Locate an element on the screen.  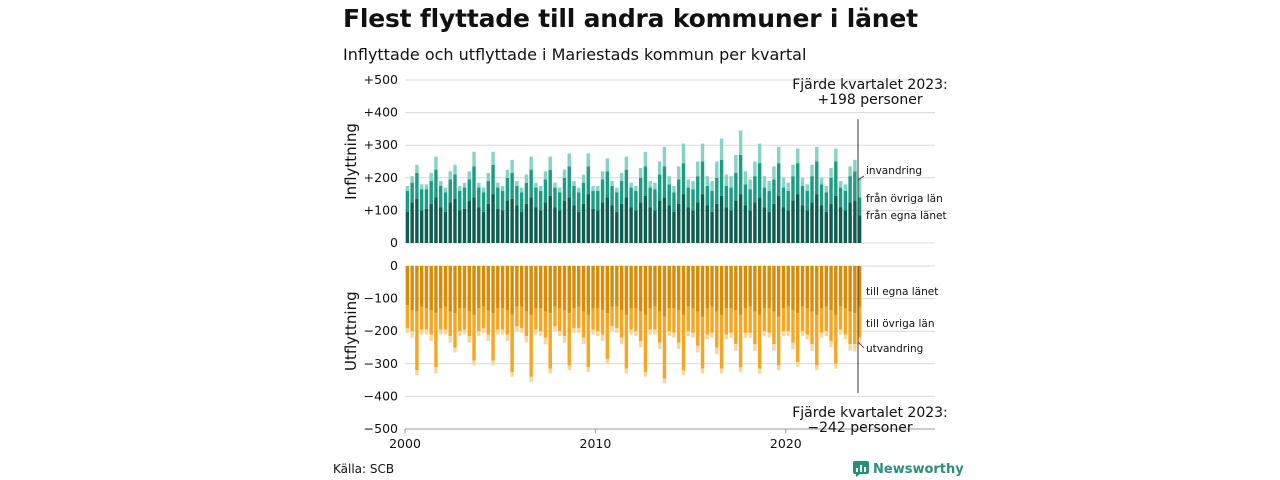
y-tick-label: 0 is located at coordinates (394, 242).